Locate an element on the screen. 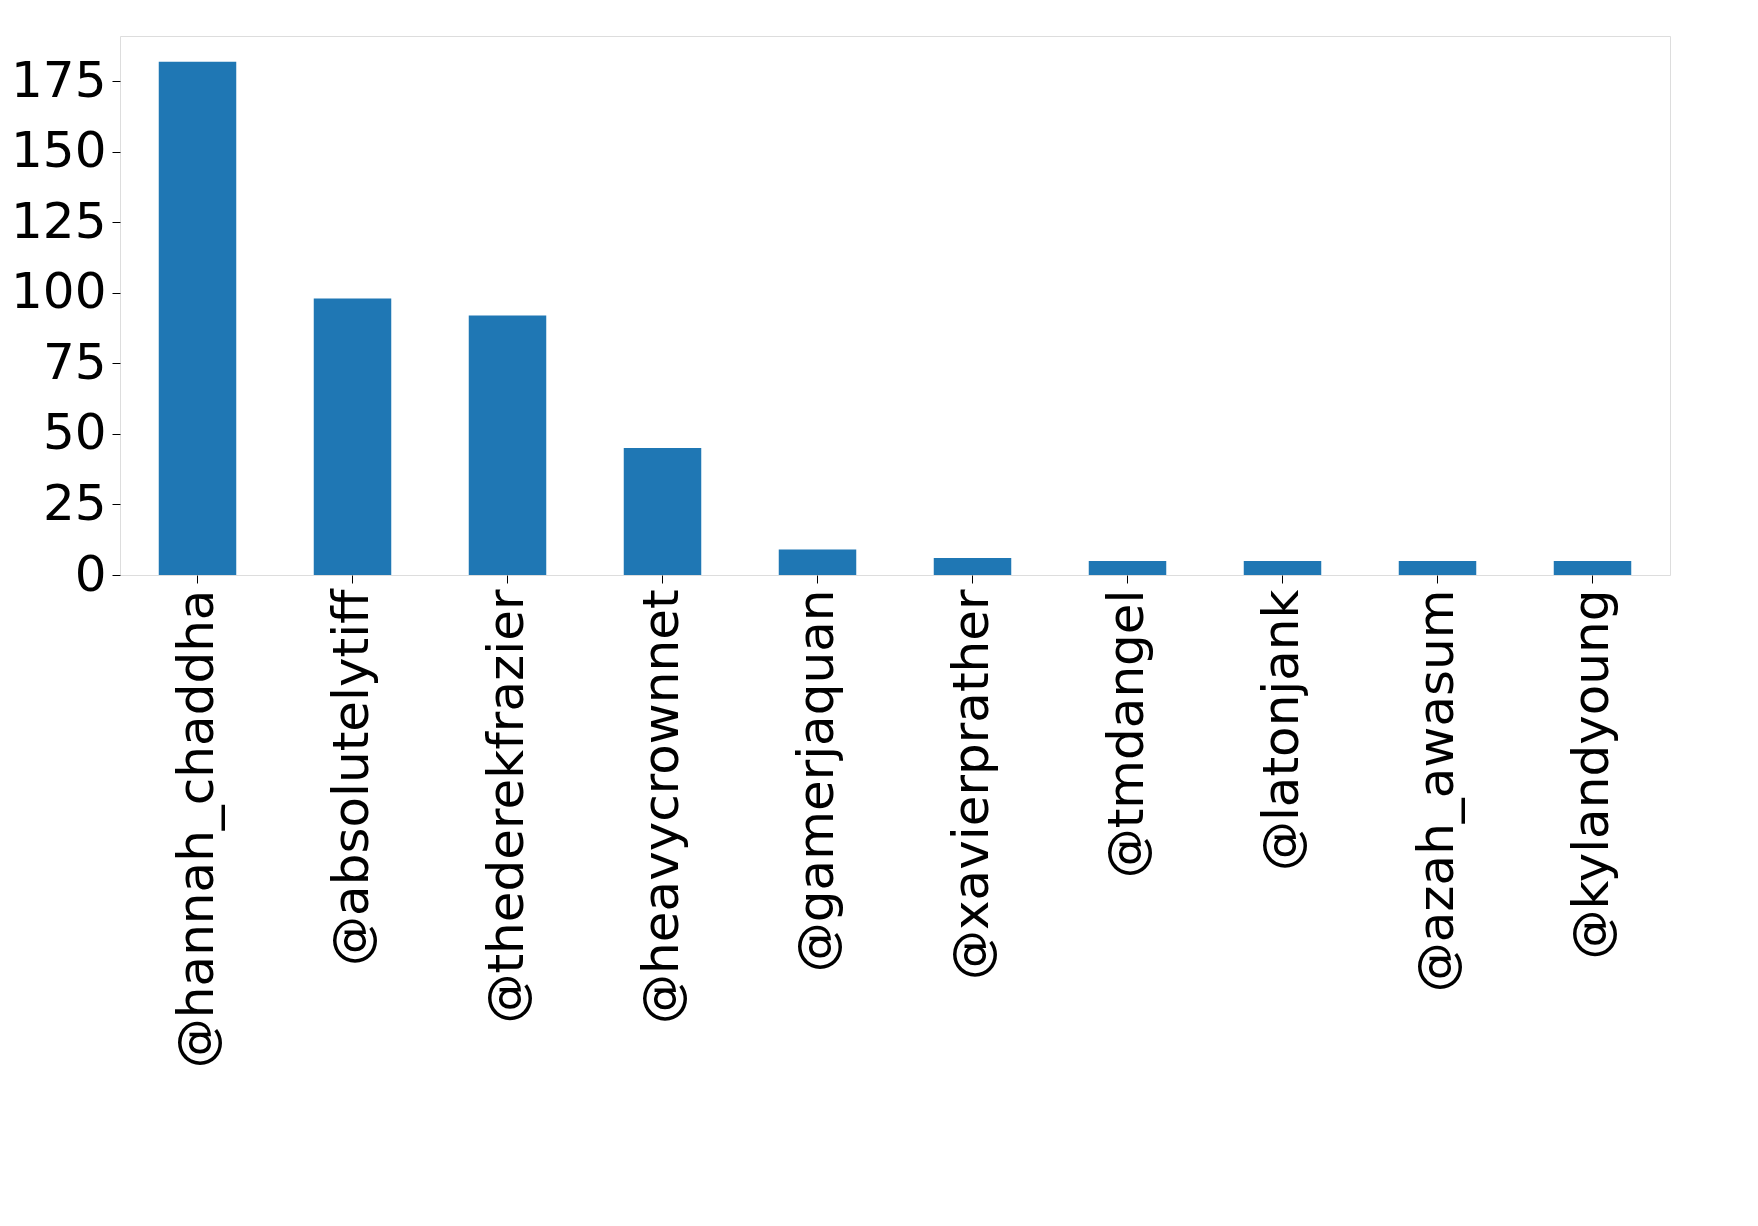 The height and width of the screenshot is (1226, 1758). x-tick-label: @kylandyoung is located at coordinates (1590, 774).